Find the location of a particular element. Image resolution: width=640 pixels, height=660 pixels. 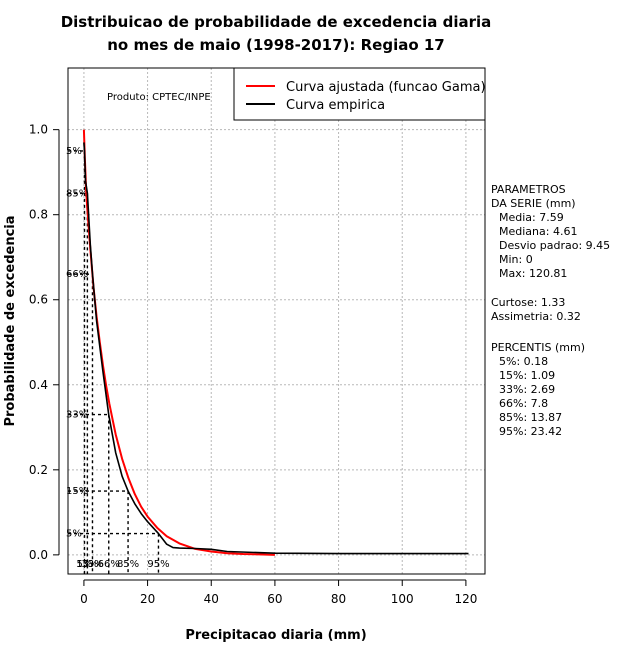

x-tick-label: 100 is located at coordinates (402, 599).